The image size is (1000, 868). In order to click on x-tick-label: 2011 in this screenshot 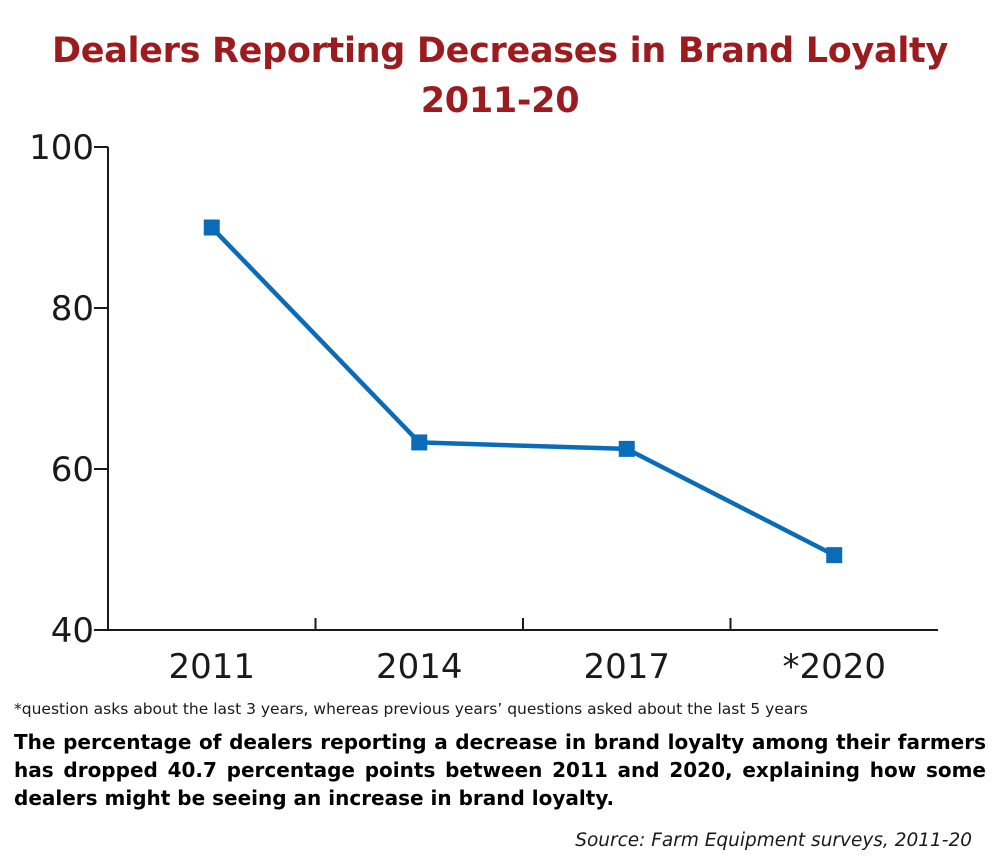, I will do `click(211, 667)`.